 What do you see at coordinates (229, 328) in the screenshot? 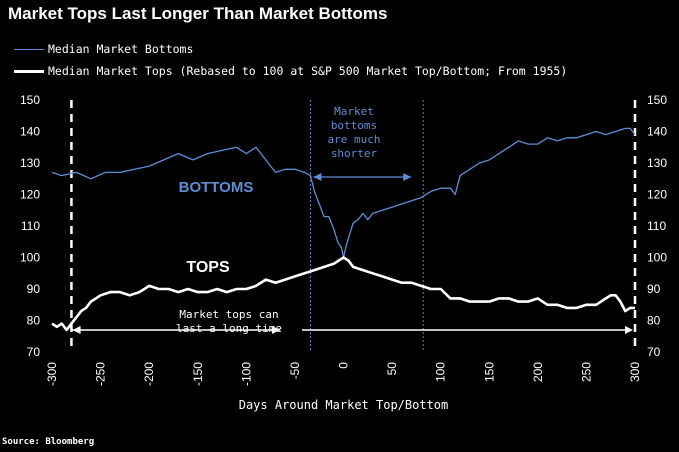
I see `tops-note-line: last a long time` at bounding box center [229, 328].